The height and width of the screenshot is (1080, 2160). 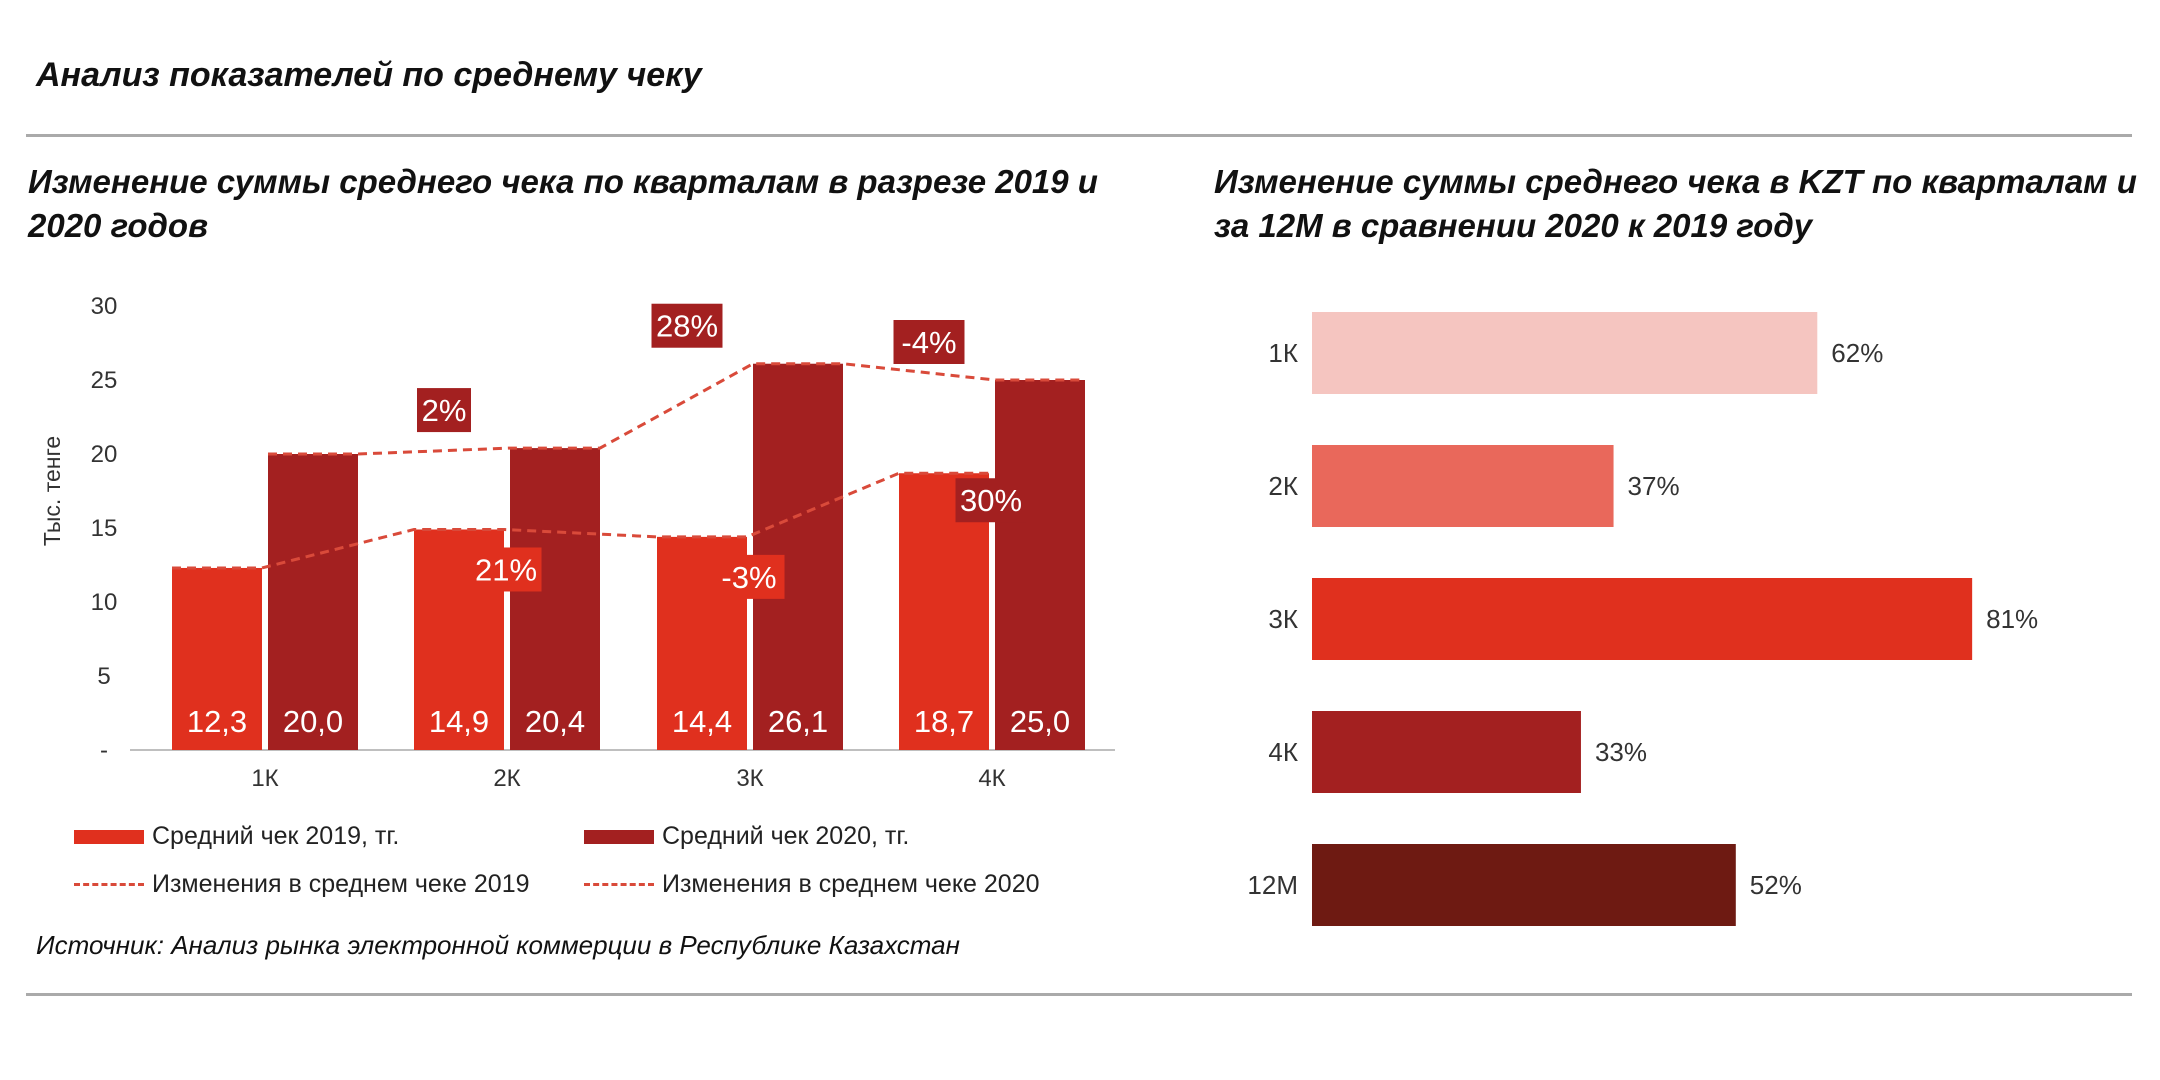 I want to click on legend-item-change-2020: Изменения в среднем чеке 2020, so click(x=812, y=884).